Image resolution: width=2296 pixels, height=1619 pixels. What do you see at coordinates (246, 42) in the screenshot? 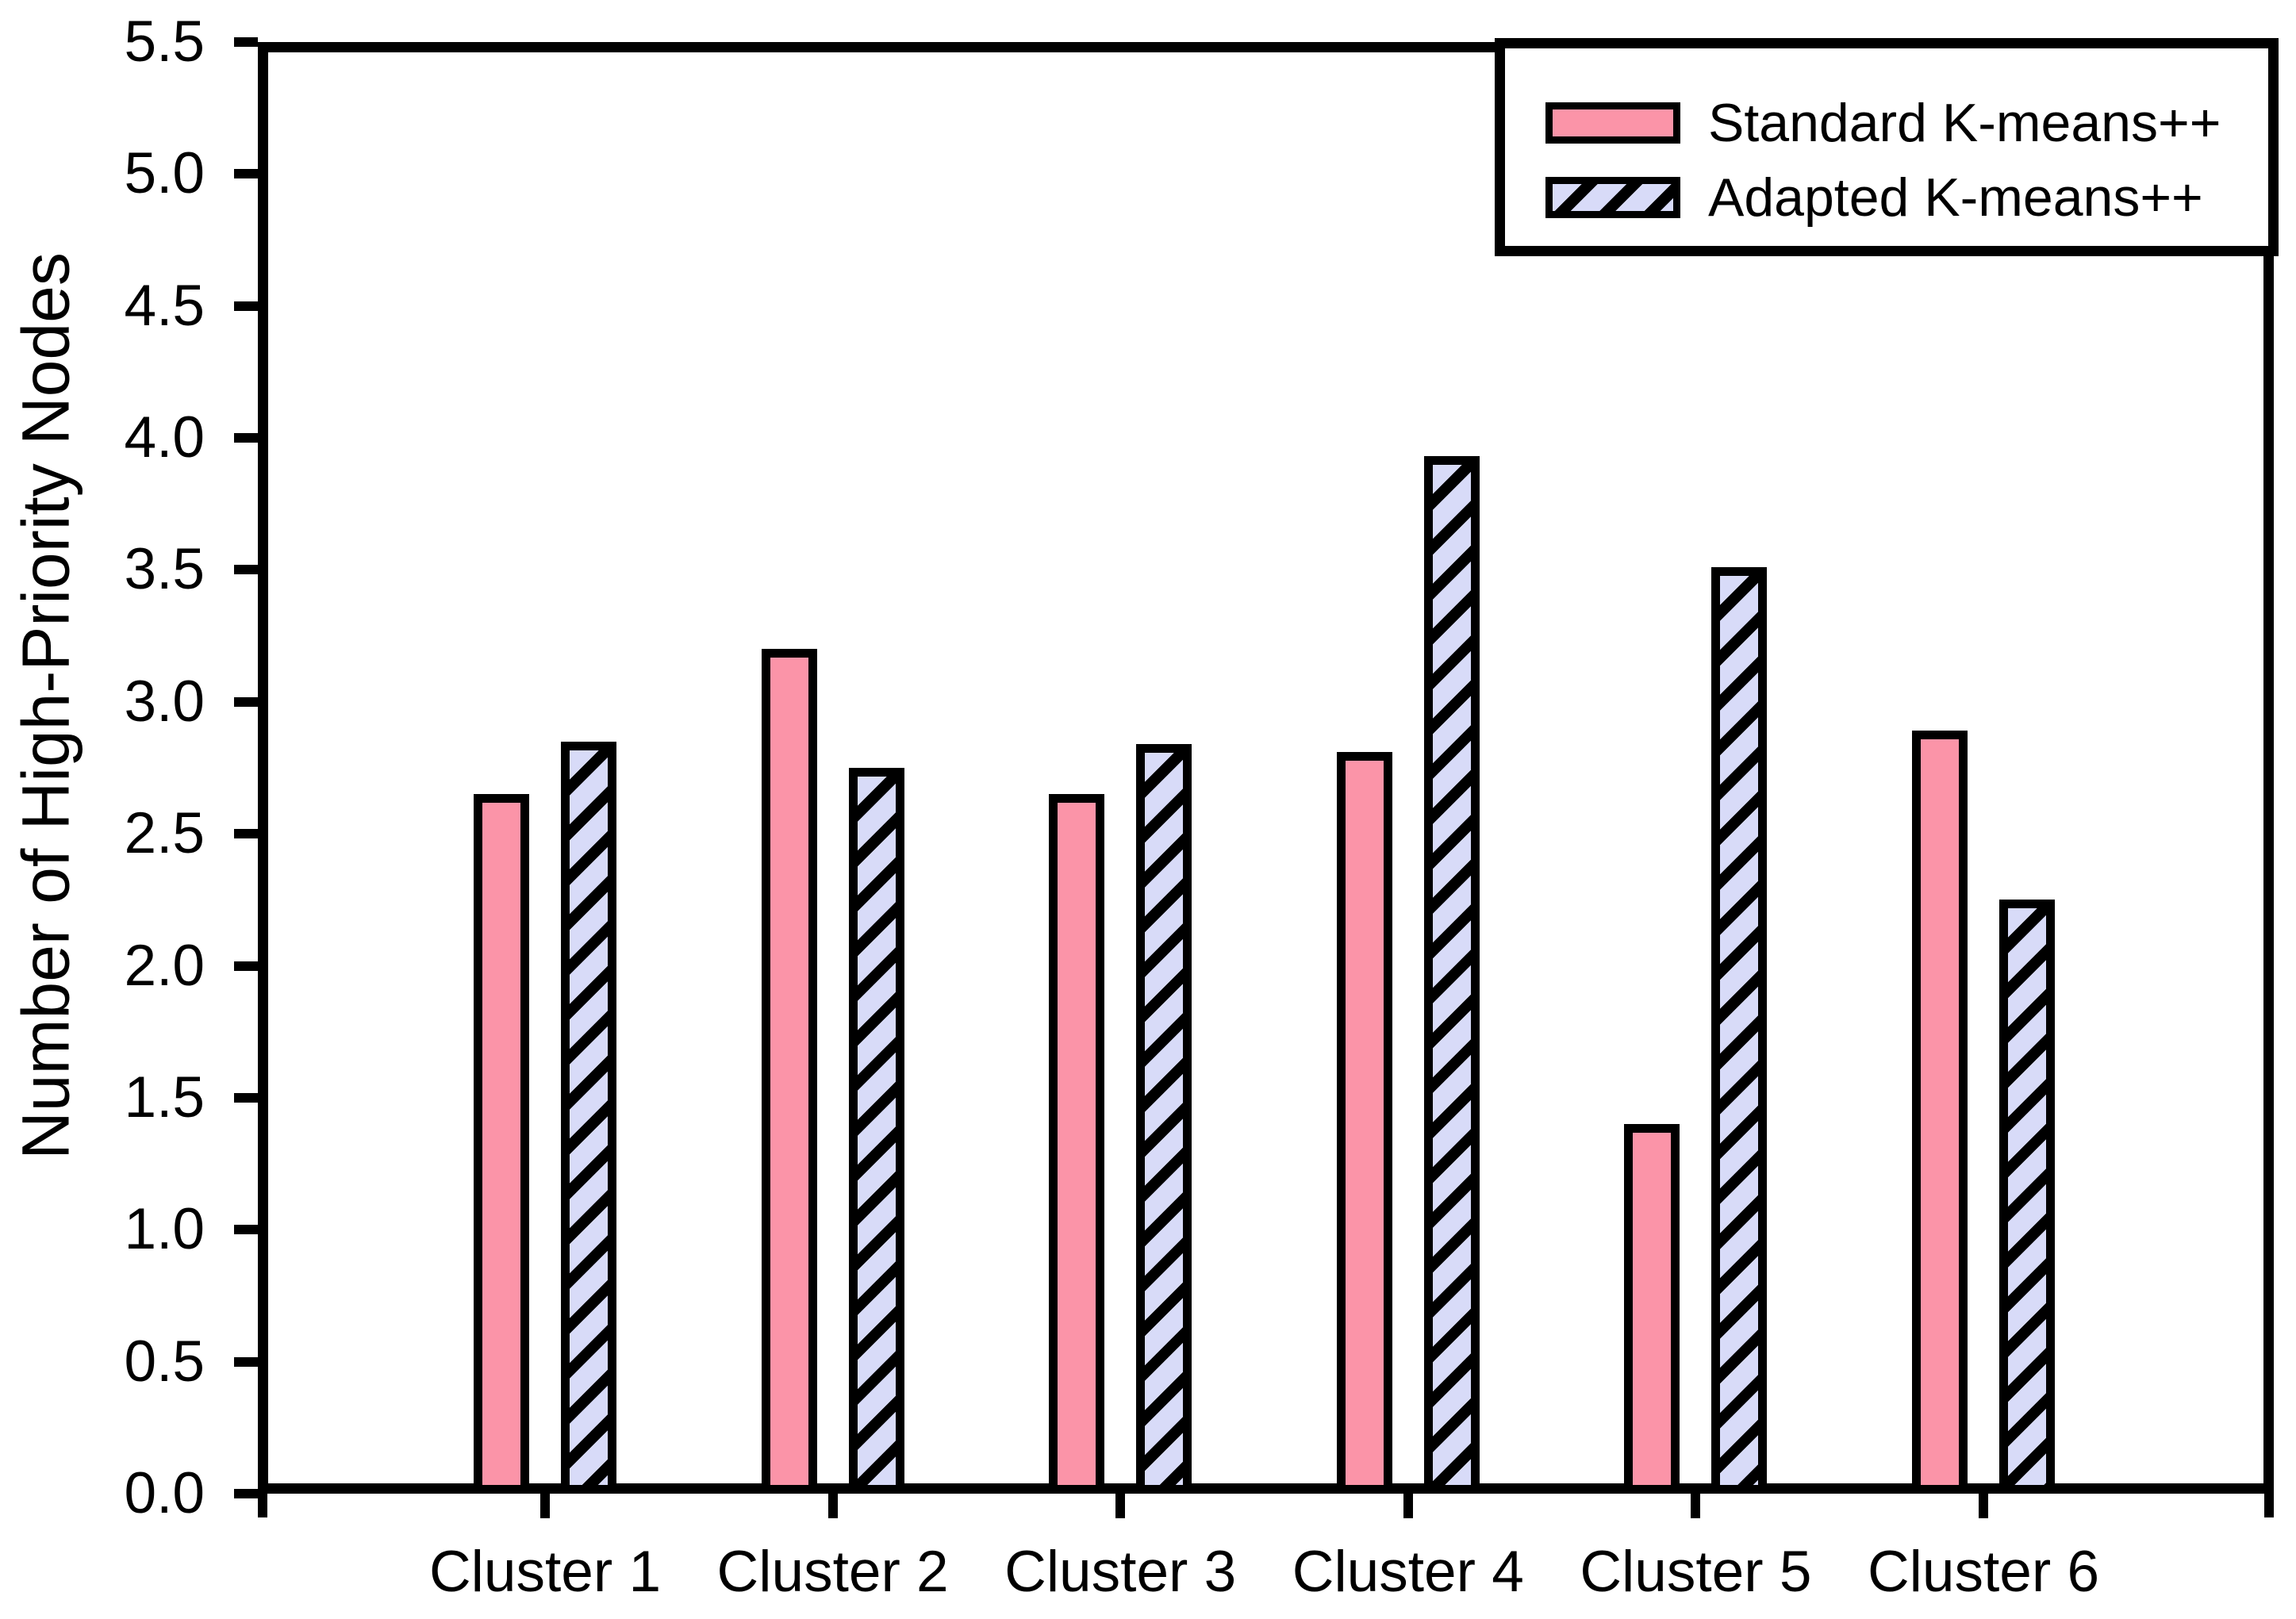
I see `y-tick-mark-5.5` at bounding box center [246, 42].